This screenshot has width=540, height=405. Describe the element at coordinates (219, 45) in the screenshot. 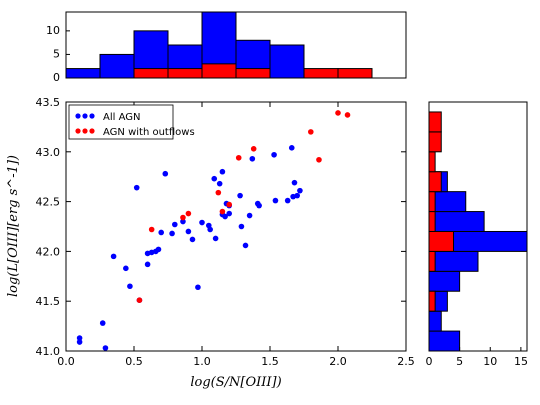

I see `top-histogram` at that location.